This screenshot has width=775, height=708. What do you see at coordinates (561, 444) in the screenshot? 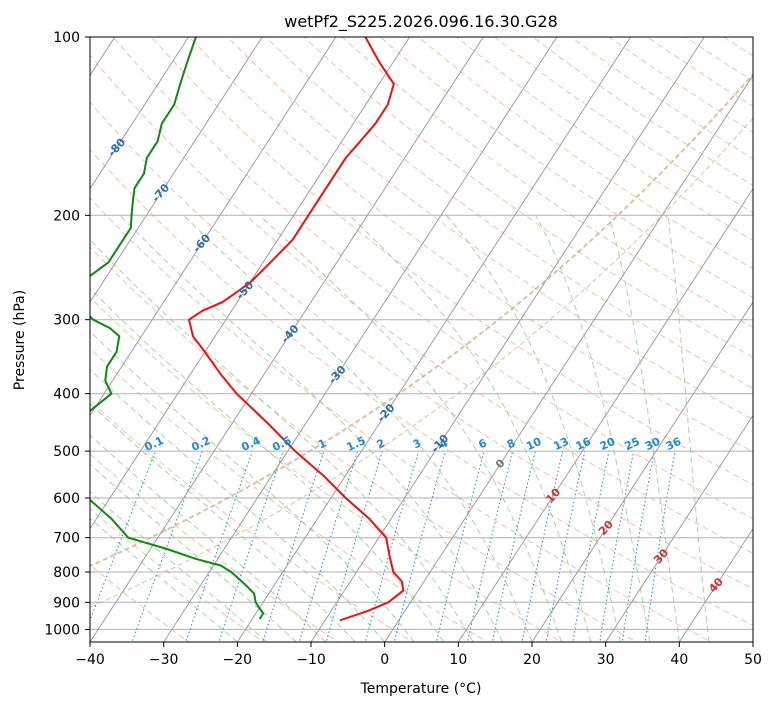
I see `mixing-ratio-label: 13` at bounding box center [561, 444].